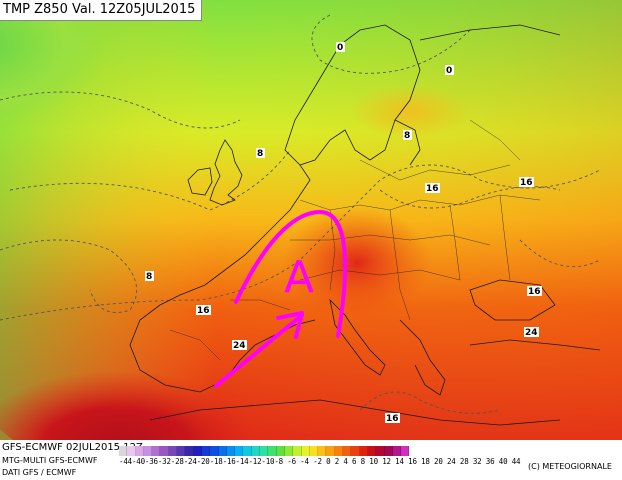  Describe the element at coordinates (290, 325) in the screenshot. I see `flow-arrow-head` at that location.